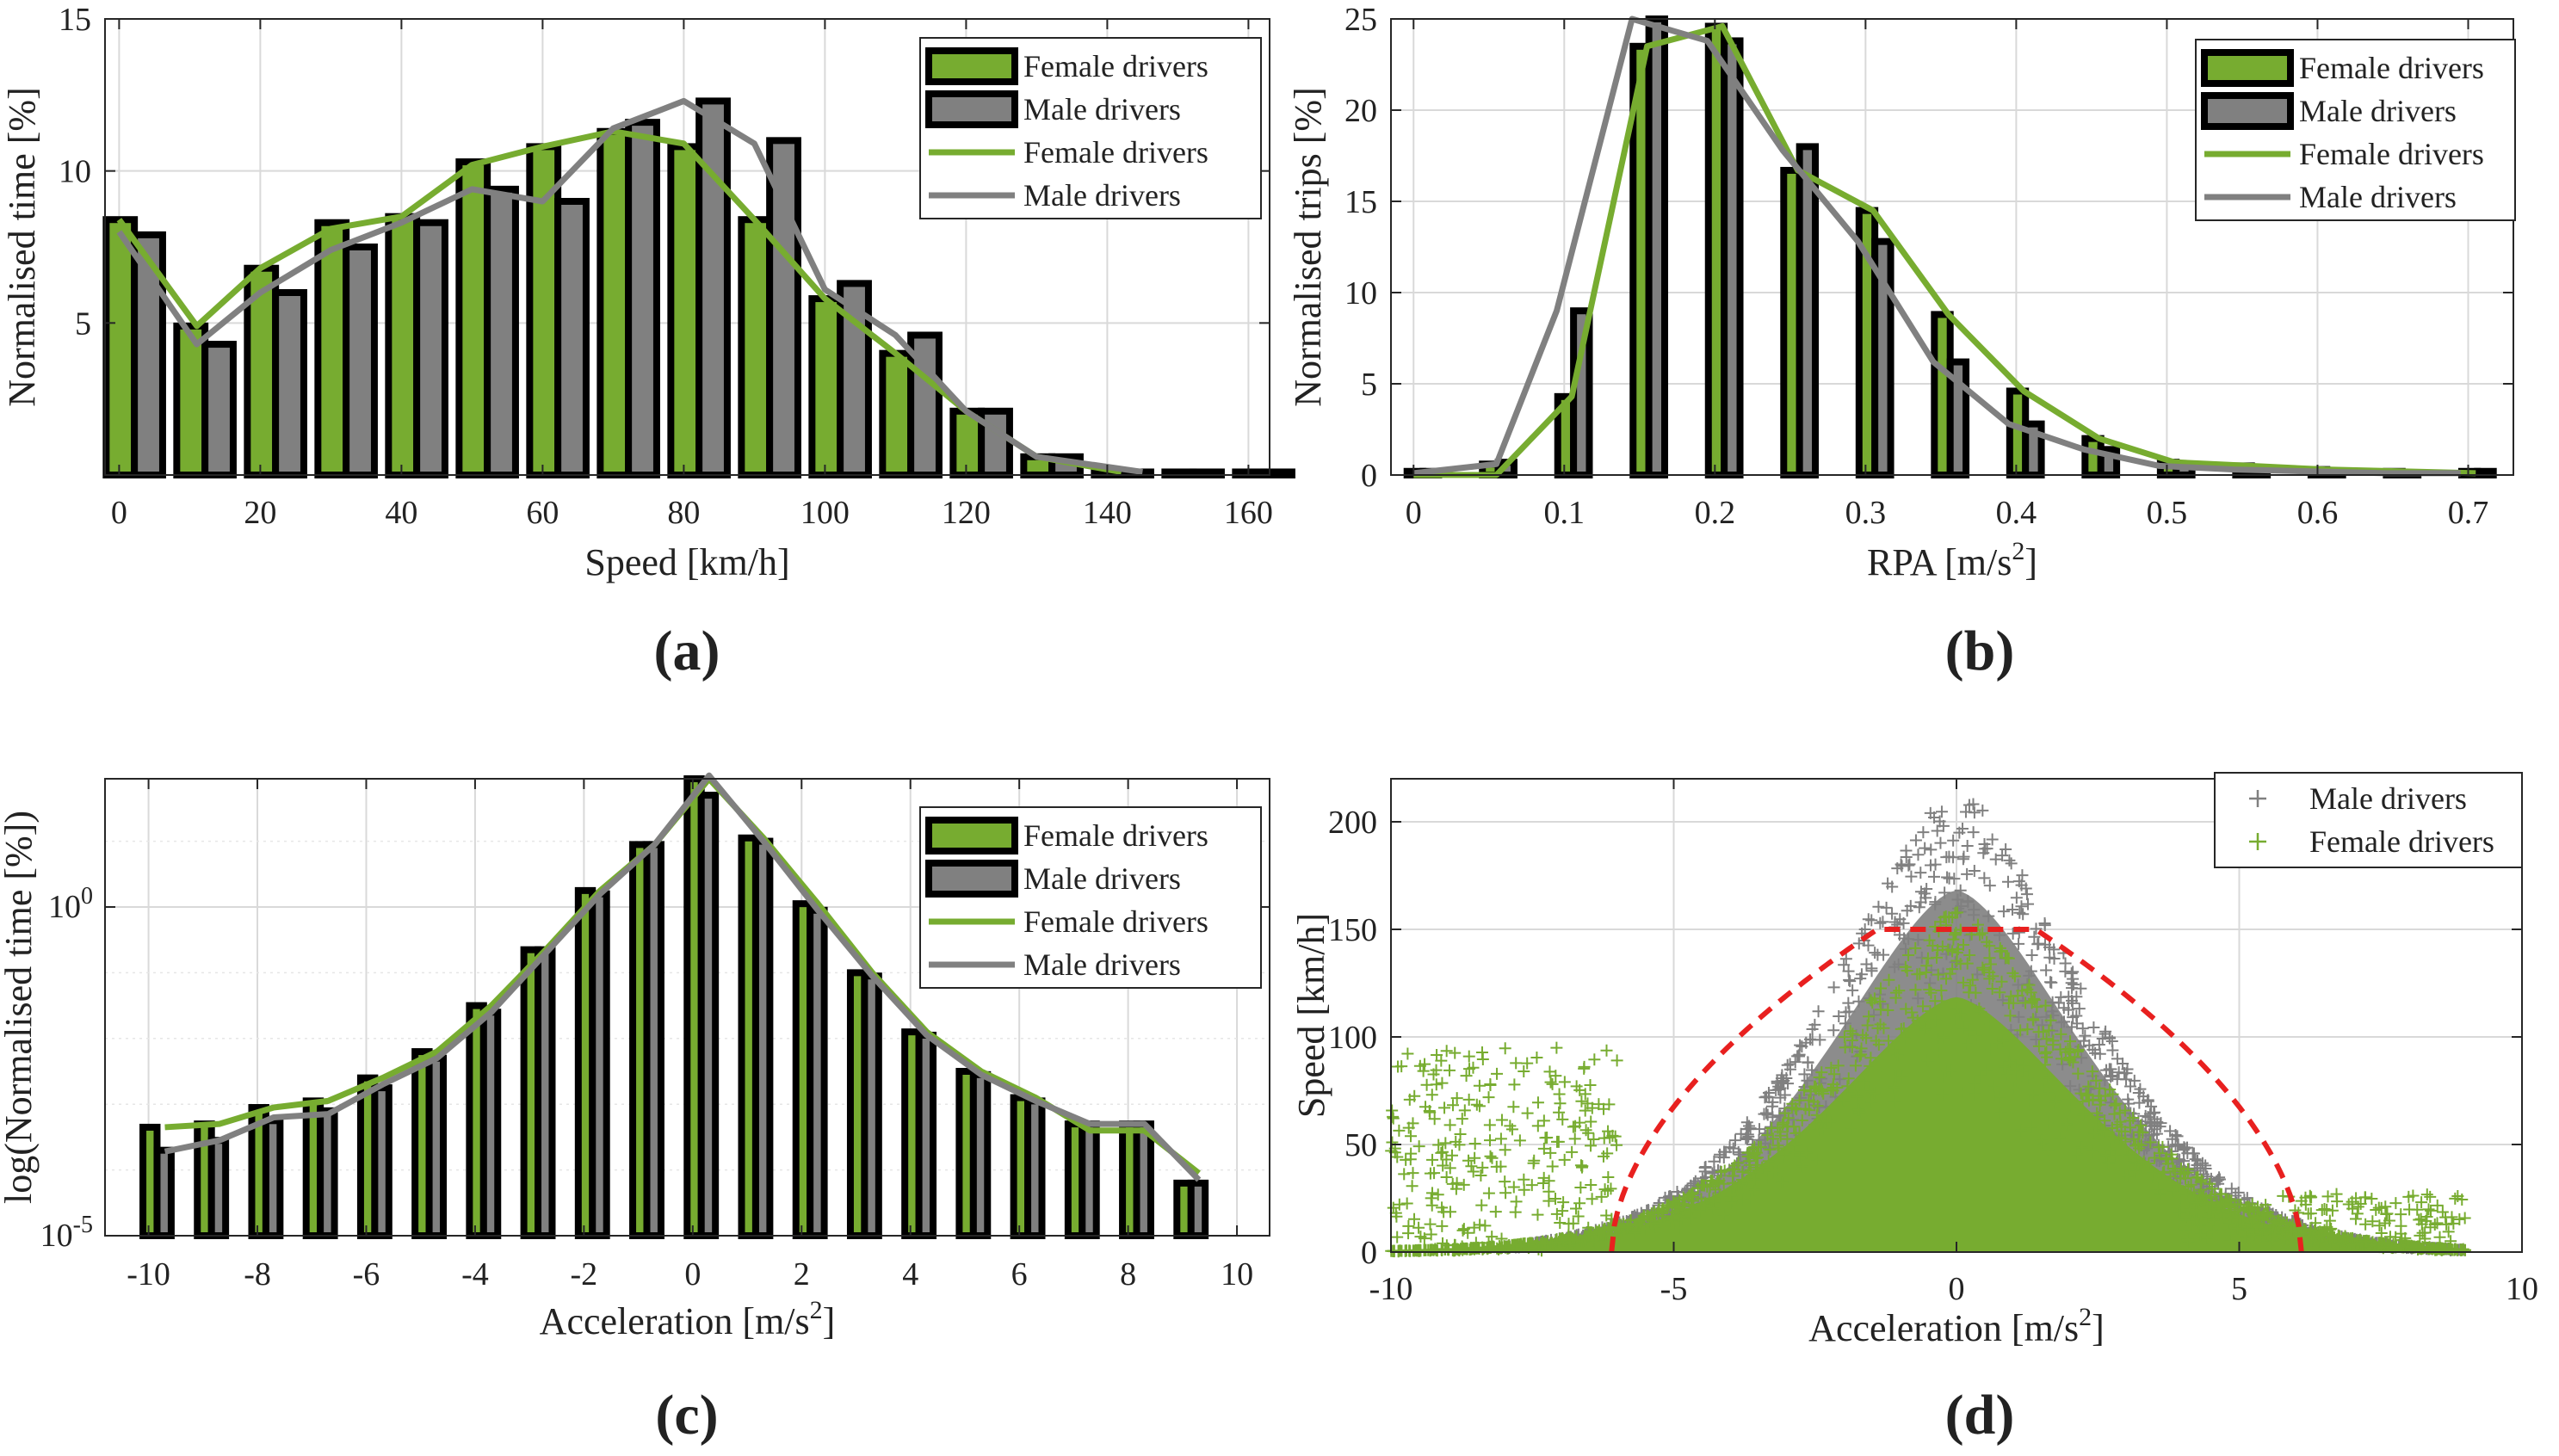 The height and width of the screenshot is (1456, 2559). I want to click on y-tick-base: 10, so click(64, 907).